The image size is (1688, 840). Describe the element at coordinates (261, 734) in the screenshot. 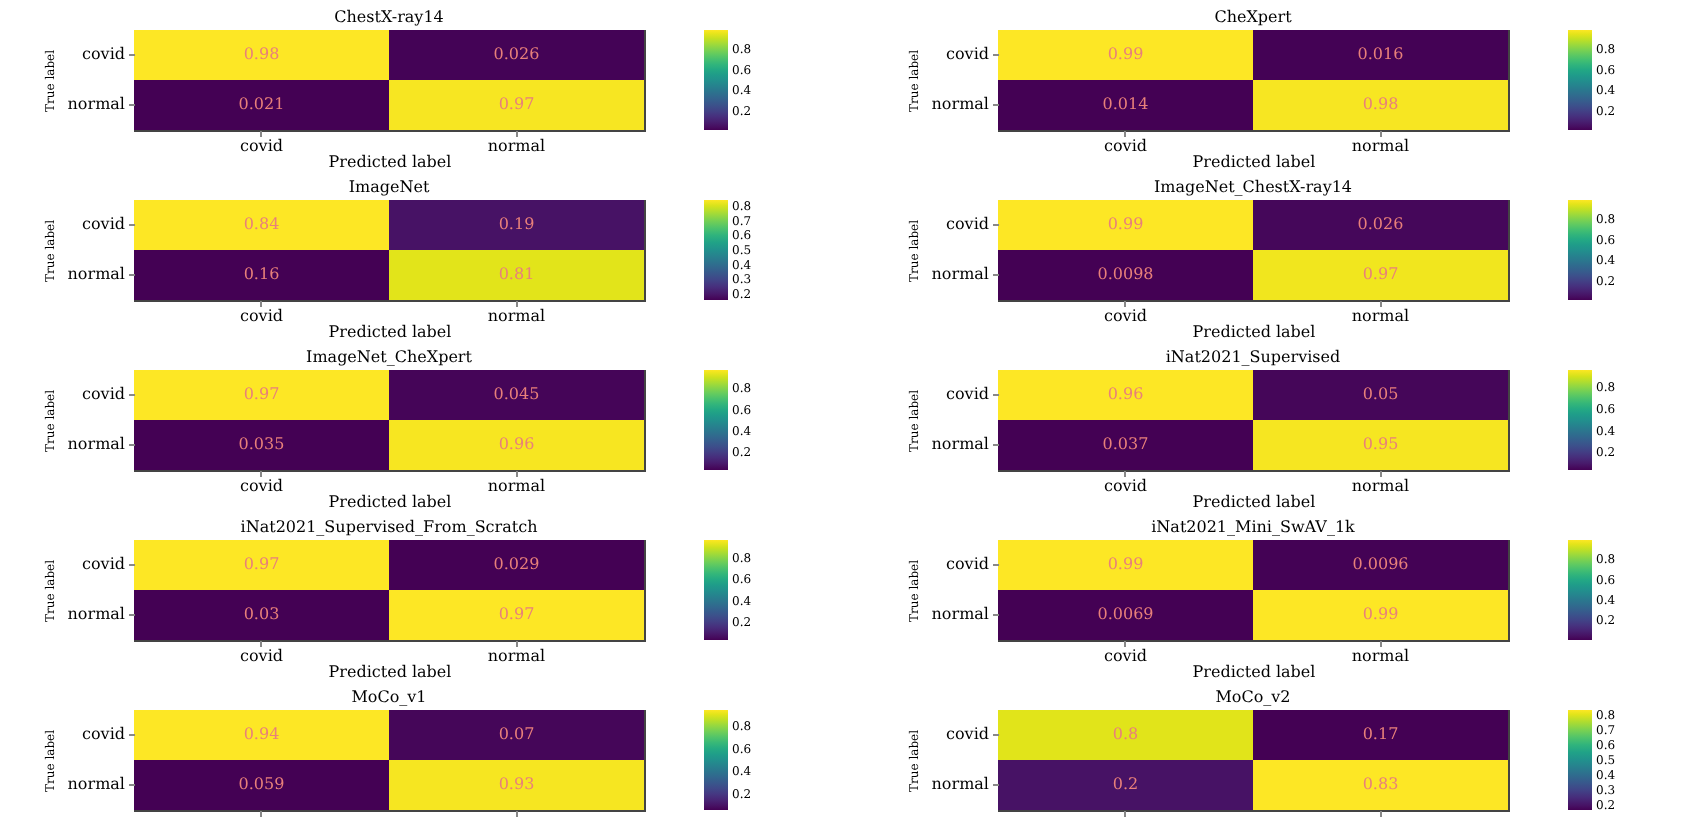

I see `data-label: 0.94` at that location.